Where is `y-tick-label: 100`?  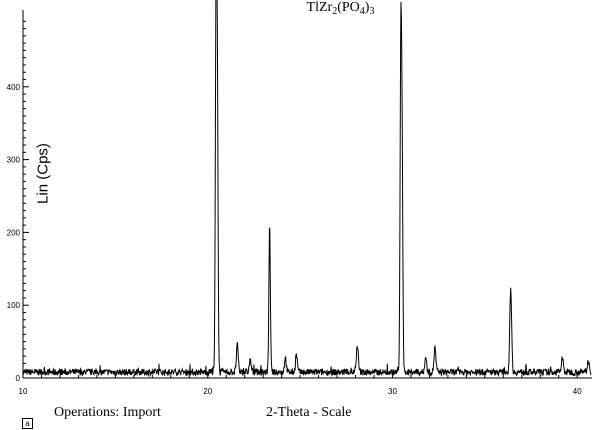 y-tick-label: 100 is located at coordinates (14, 305).